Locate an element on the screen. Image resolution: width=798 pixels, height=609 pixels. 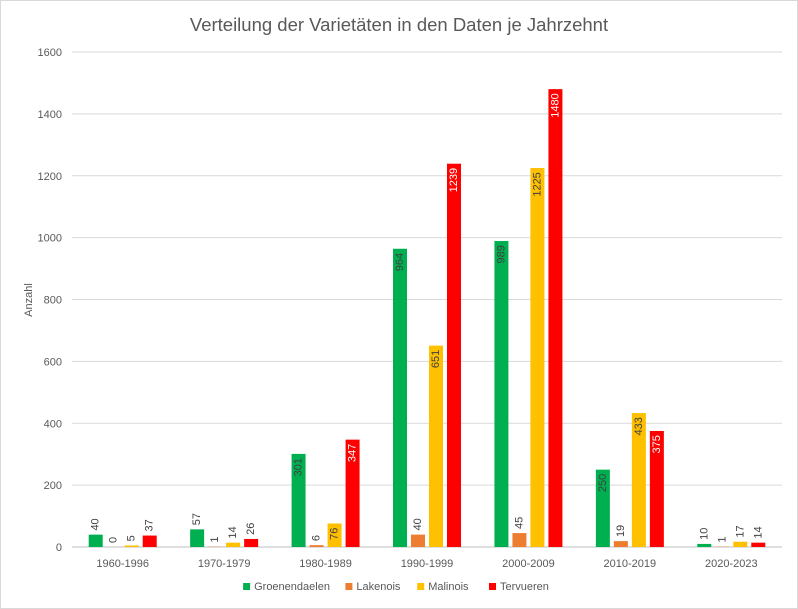
x-tick-label: 2020-2023 is located at coordinates (731, 564).